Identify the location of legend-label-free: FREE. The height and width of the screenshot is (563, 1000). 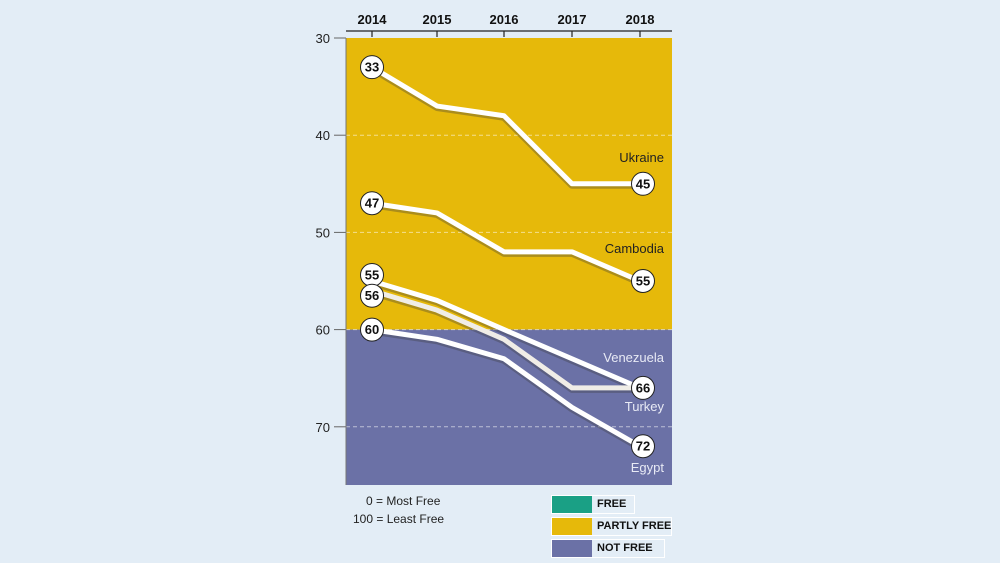
(612, 504).